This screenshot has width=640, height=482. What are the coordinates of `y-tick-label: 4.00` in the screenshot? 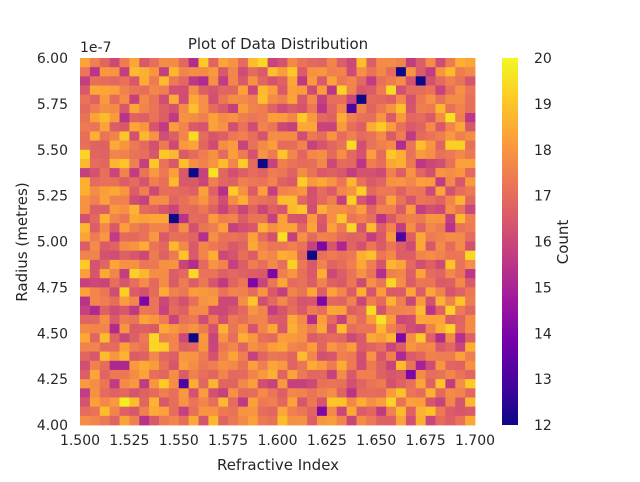 It's located at (52, 426).